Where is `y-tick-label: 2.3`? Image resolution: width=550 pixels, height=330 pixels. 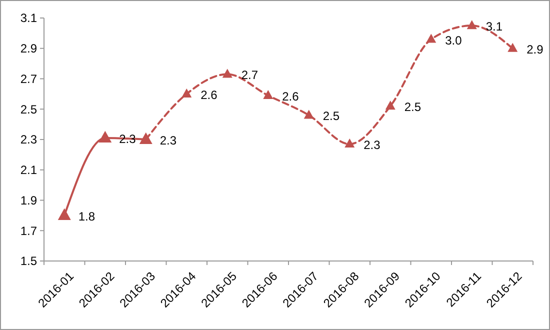 y-tick-label: 2.3 is located at coordinates (29, 139).